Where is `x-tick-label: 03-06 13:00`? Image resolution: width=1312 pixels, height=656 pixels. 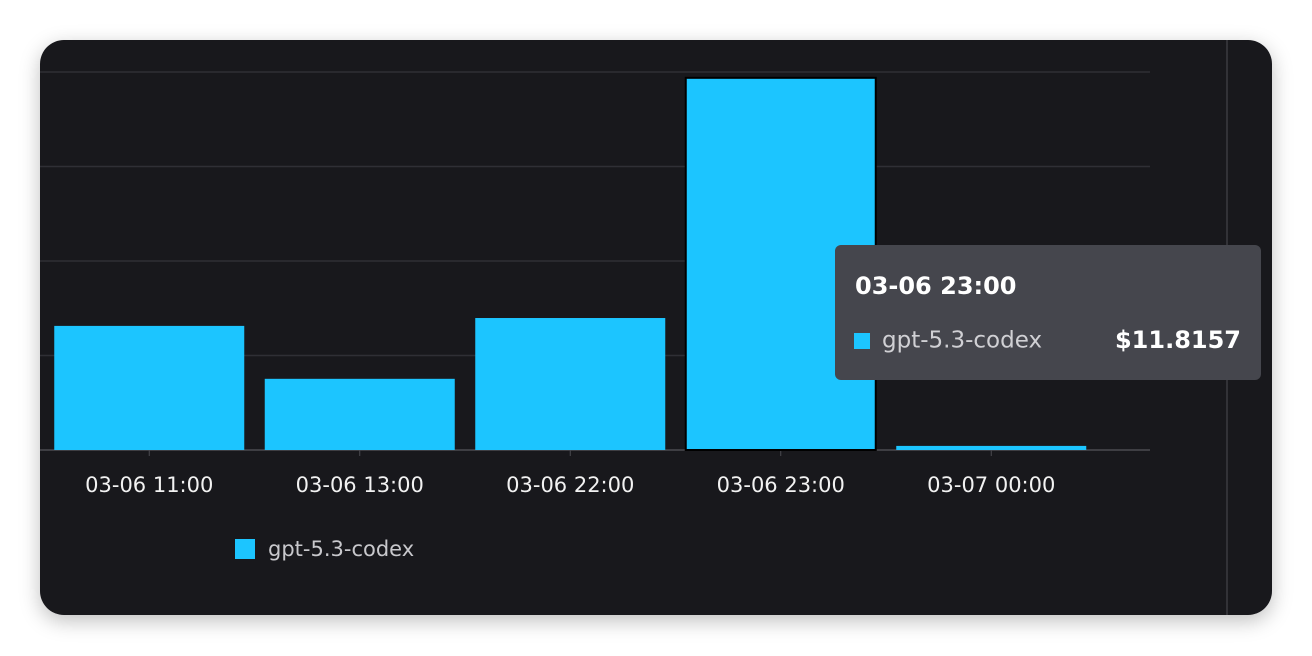 x-tick-label: 03-06 13:00 is located at coordinates (360, 485).